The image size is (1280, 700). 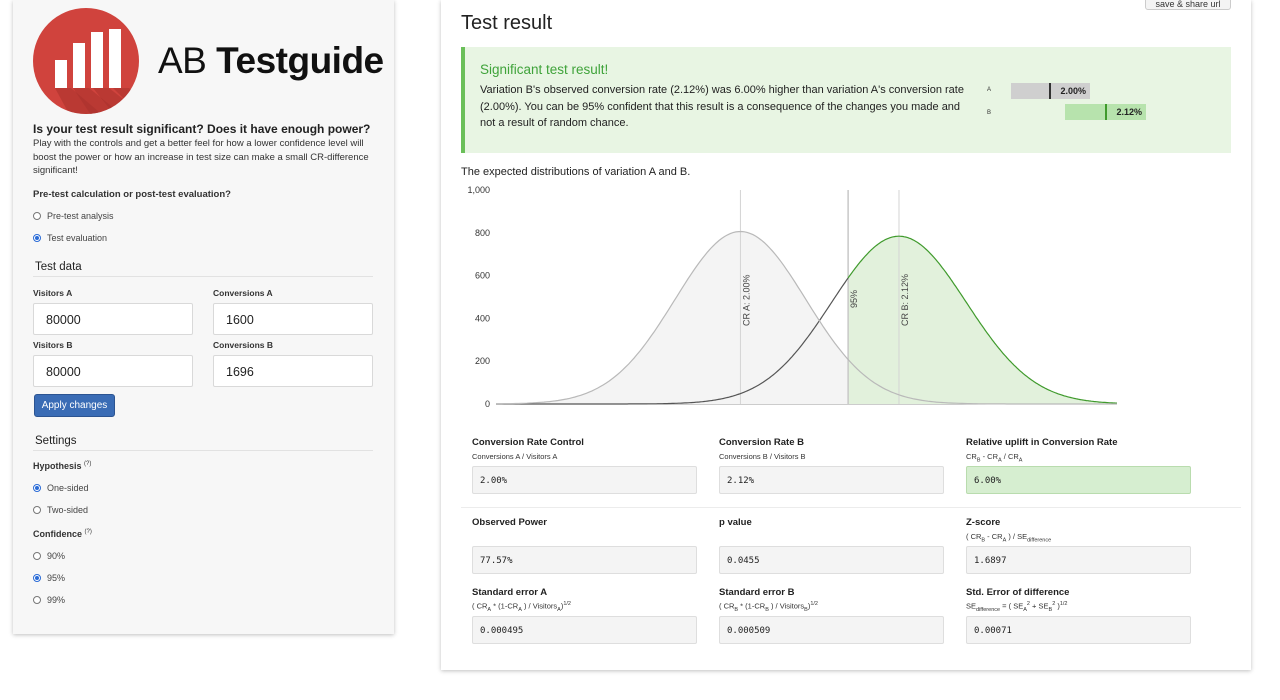 What do you see at coordinates (1018, 592) in the screenshot?
I see `se-diff-label: Std. Error of difference` at bounding box center [1018, 592].